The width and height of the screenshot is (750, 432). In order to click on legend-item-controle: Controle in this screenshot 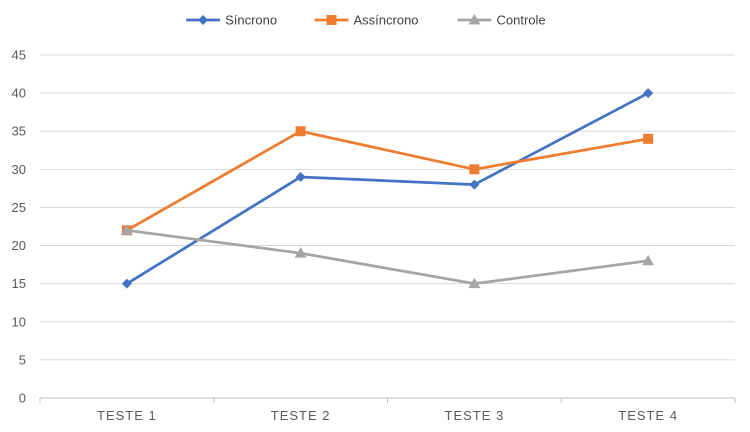, I will do `click(501, 20)`.